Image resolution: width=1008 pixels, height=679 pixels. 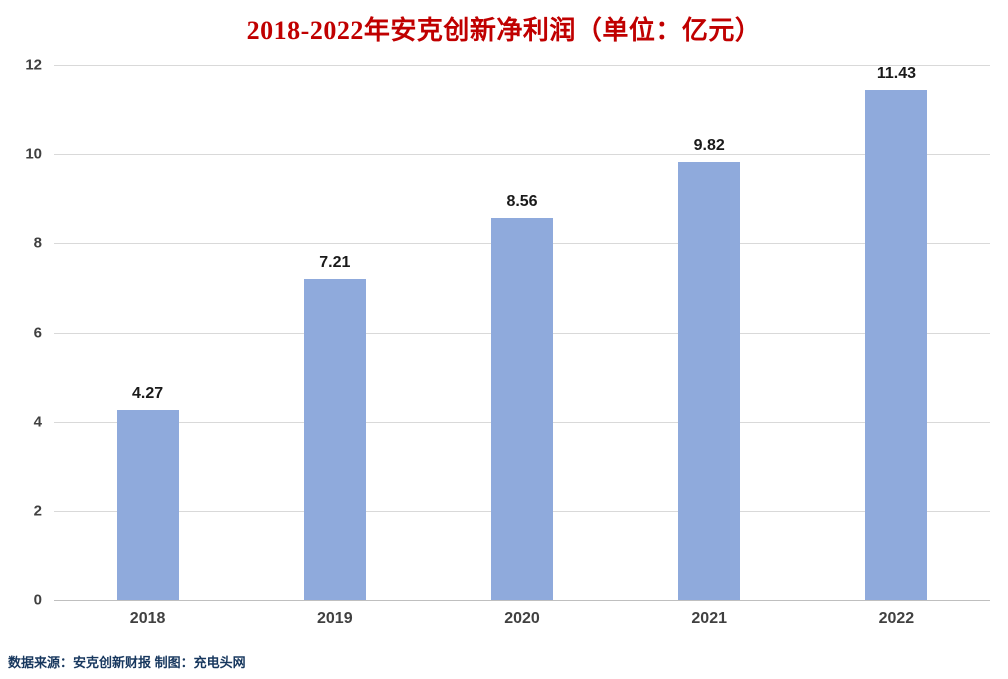 I want to click on x-tick-label: 2020, so click(x=522, y=618).